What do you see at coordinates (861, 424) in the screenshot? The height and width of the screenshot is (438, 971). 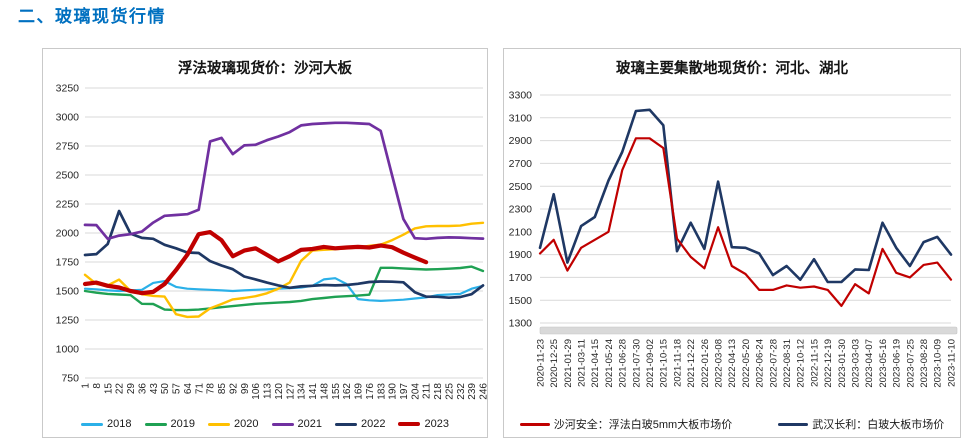 I see `legend-item-武汉长利：白玻大板市场价: 武汉长利：白玻大板市场价` at bounding box center [861, 424].